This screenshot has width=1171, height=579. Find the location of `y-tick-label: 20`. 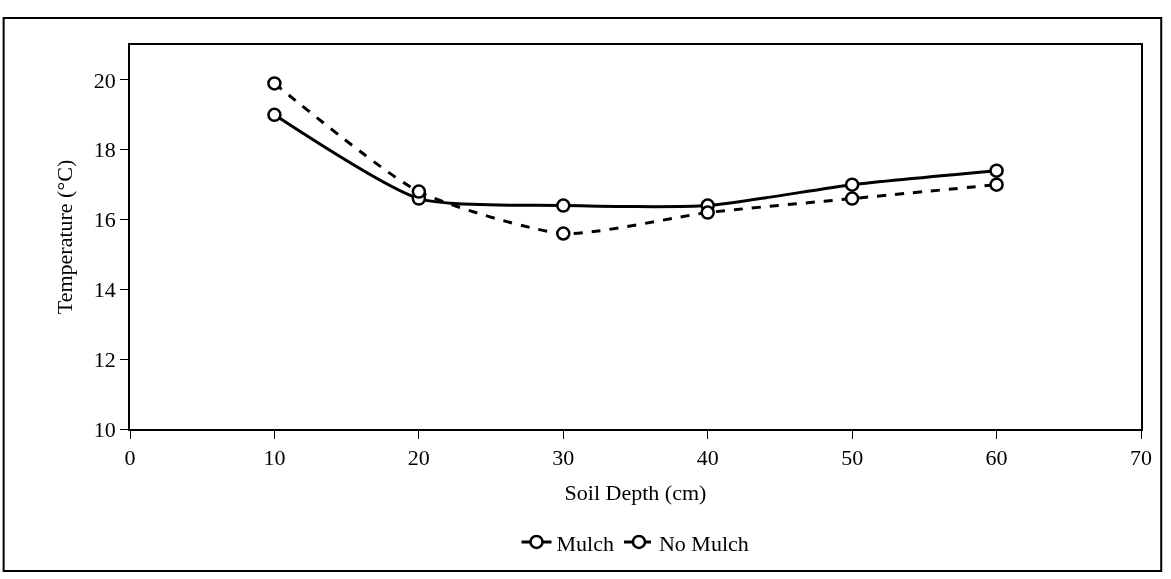

y-tick-label: 20 is located at coordinates (104, 80).